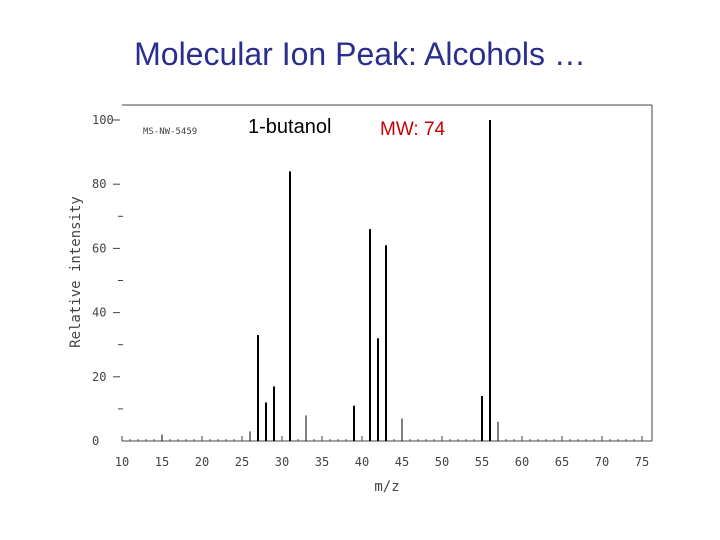 This screenshot has height=540, width=720. What do you see at coordinates (95, 441) in the screenshot?
I see `y-tick-label: 0` at bounding box center [95, 441].